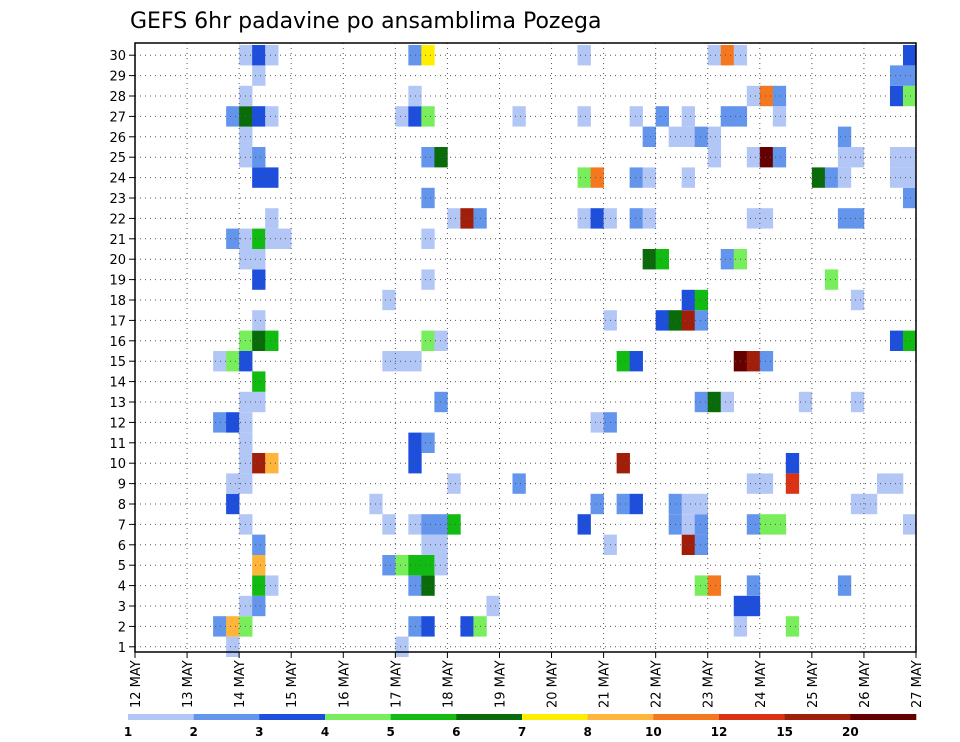  Describe the element at coordinates (193, 732) in the screenshot. I see `colorbar-label: 2` at that location.